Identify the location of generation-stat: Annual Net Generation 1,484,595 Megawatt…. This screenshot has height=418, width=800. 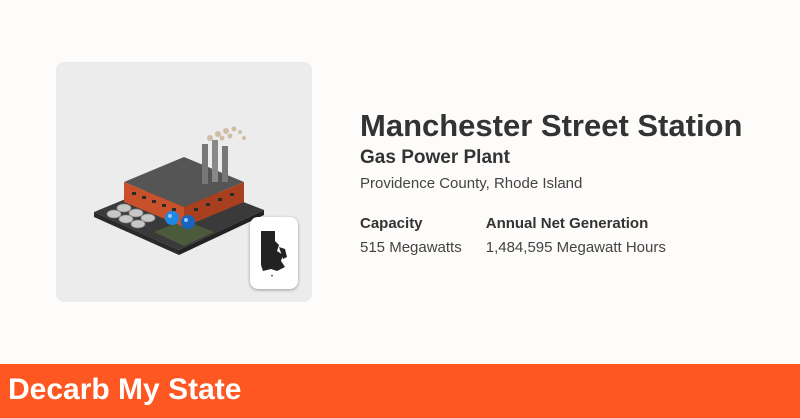
(576, 236).